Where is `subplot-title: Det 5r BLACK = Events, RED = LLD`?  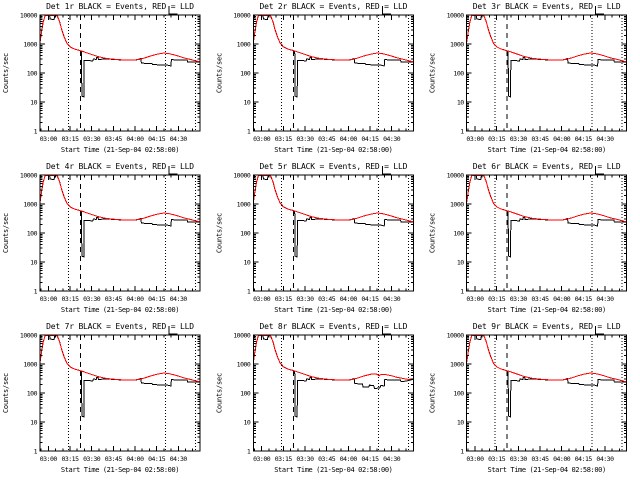 subplot-title: Det 5r BLACK = Events, RED = LLD is located at coordinates (333, 166).